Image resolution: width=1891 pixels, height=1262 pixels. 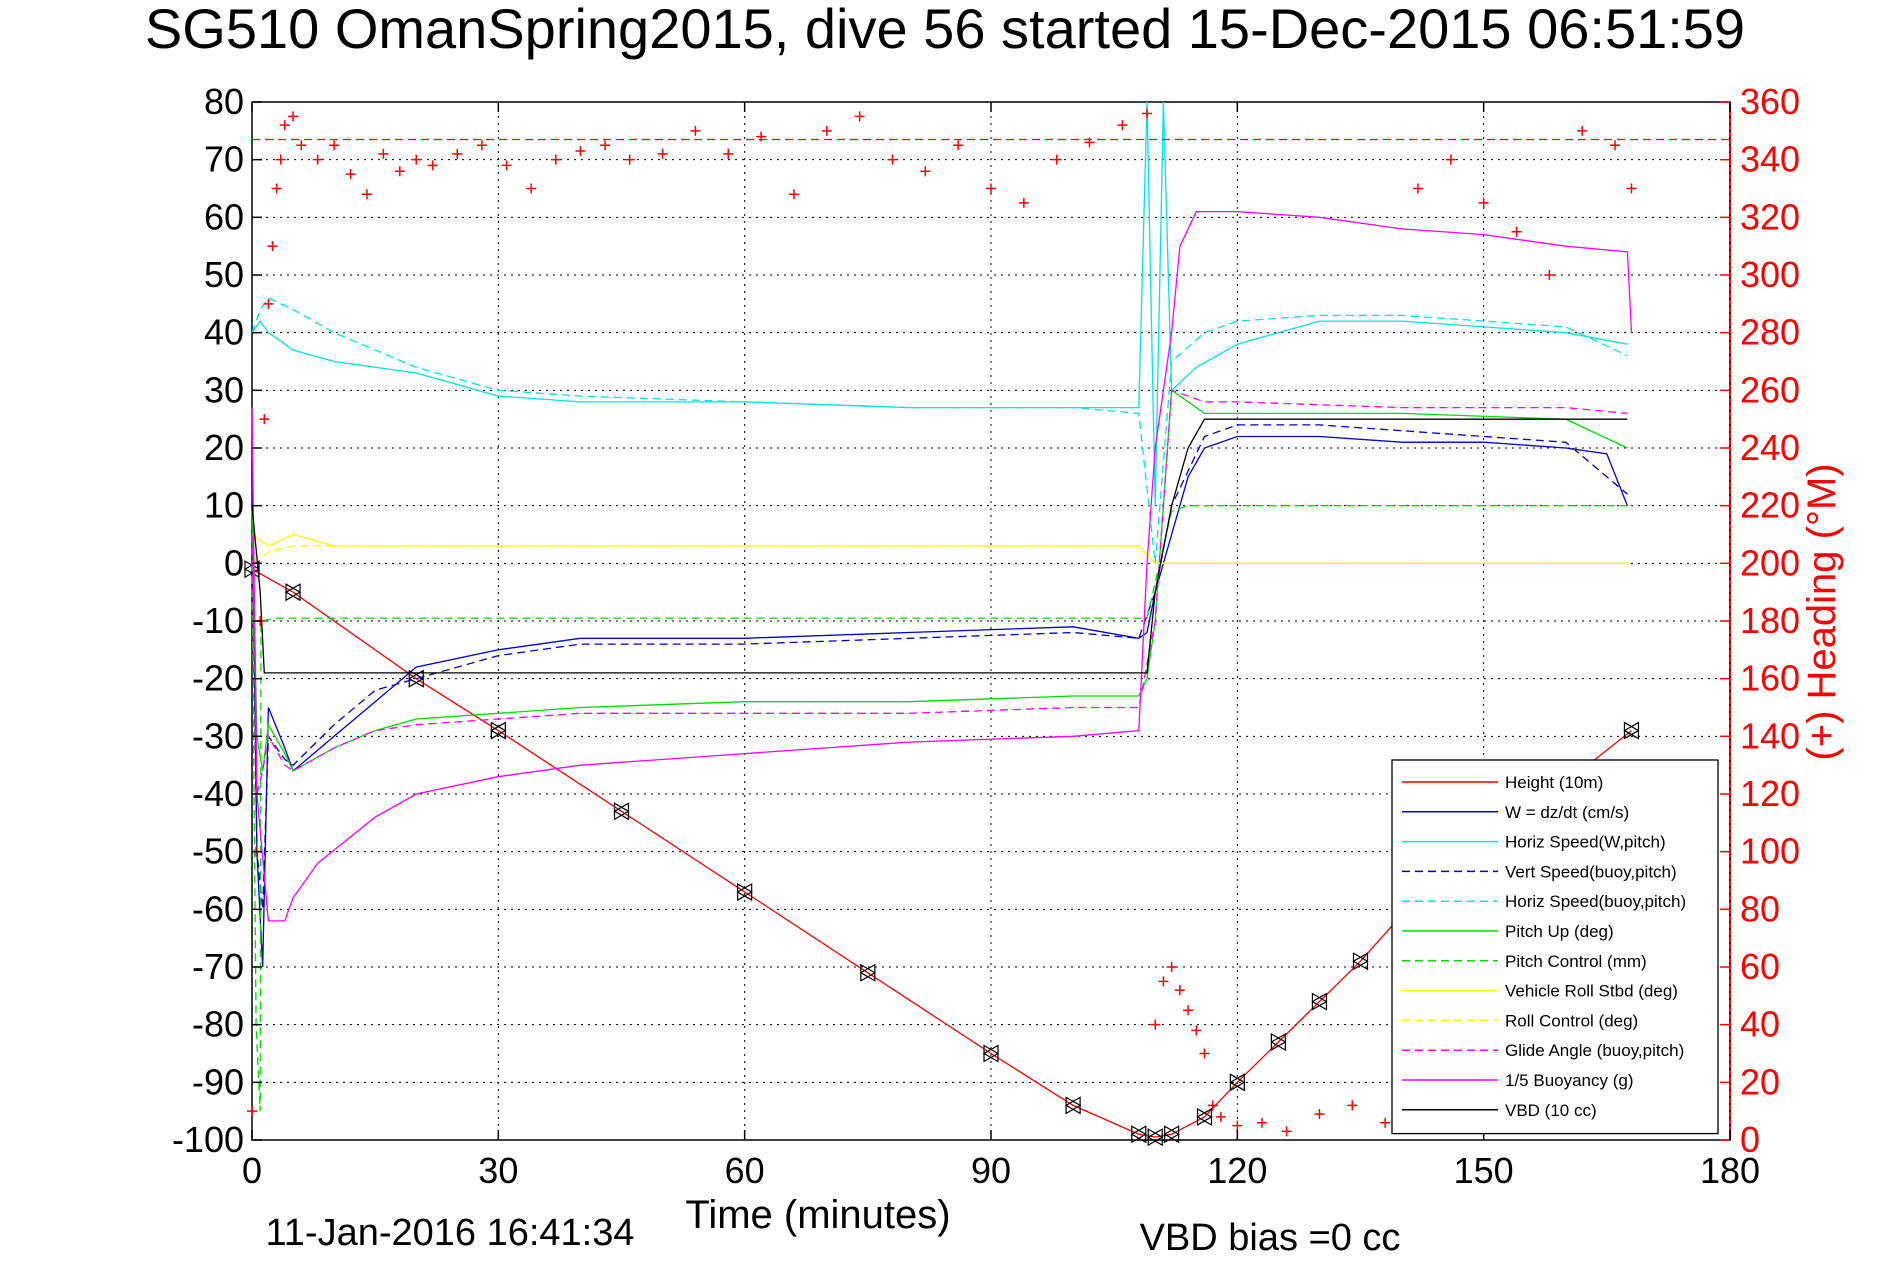 What do you see at coordinates (817, 1215) in the screenshot?
I see `x-axis-label: Time (minutes)` at bounding box center [817, 1215].